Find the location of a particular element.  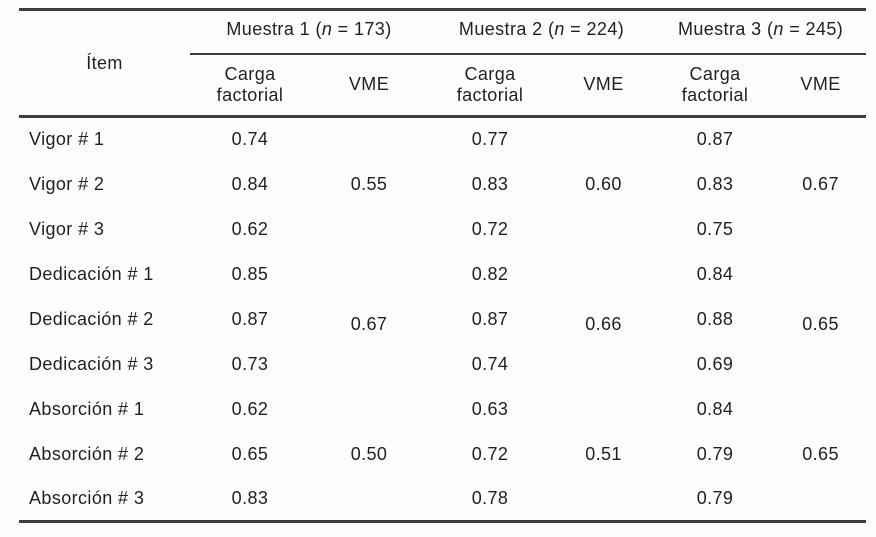

item-label: Vigor # 2 is located at coordinates (67, 183).